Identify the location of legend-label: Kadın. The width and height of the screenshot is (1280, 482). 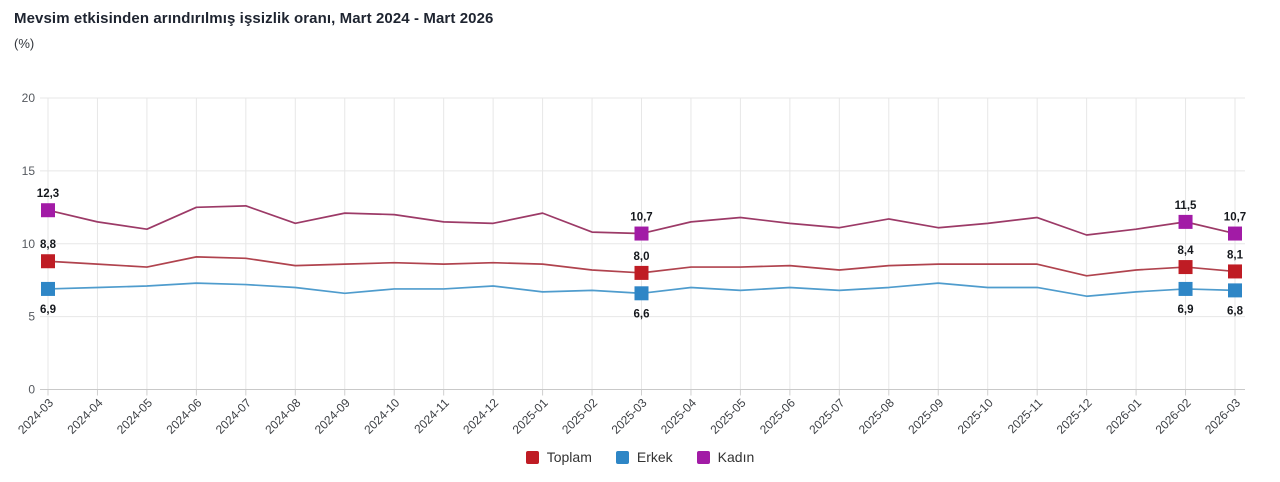
(736, 457).